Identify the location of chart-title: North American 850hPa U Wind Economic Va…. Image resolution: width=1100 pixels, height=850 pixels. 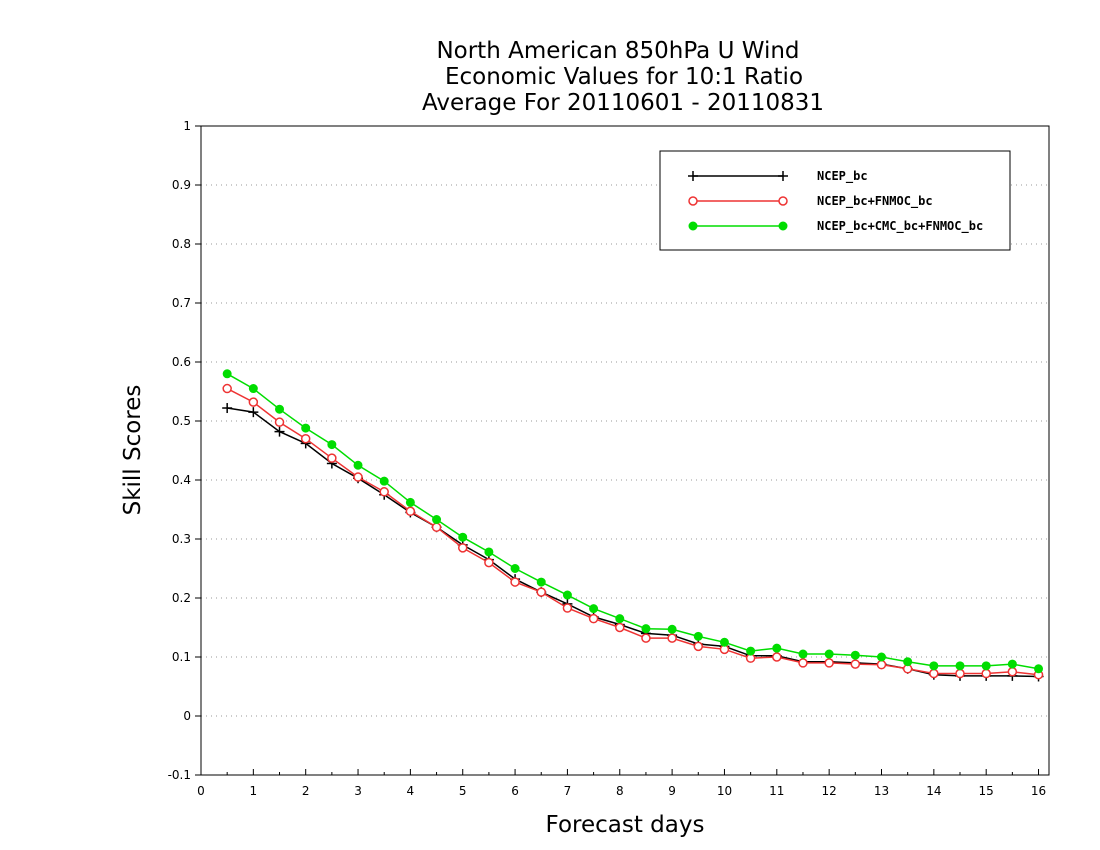
(623, 77).